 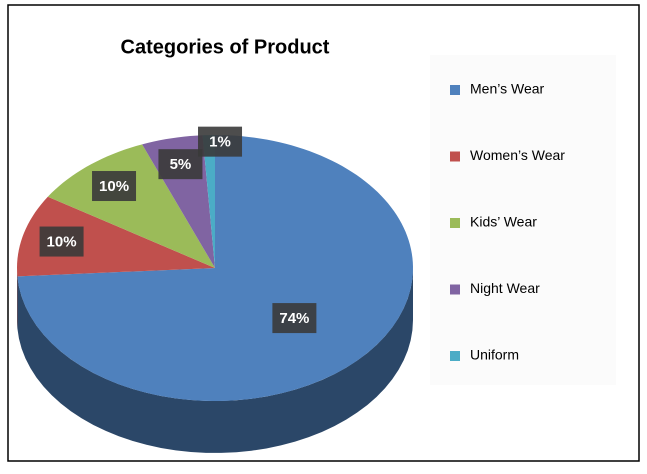 What do you see at coordinates (517, 155) in the screenshot?
I see `legend-label: Women’s Wear` at bounding box center [517, 155].